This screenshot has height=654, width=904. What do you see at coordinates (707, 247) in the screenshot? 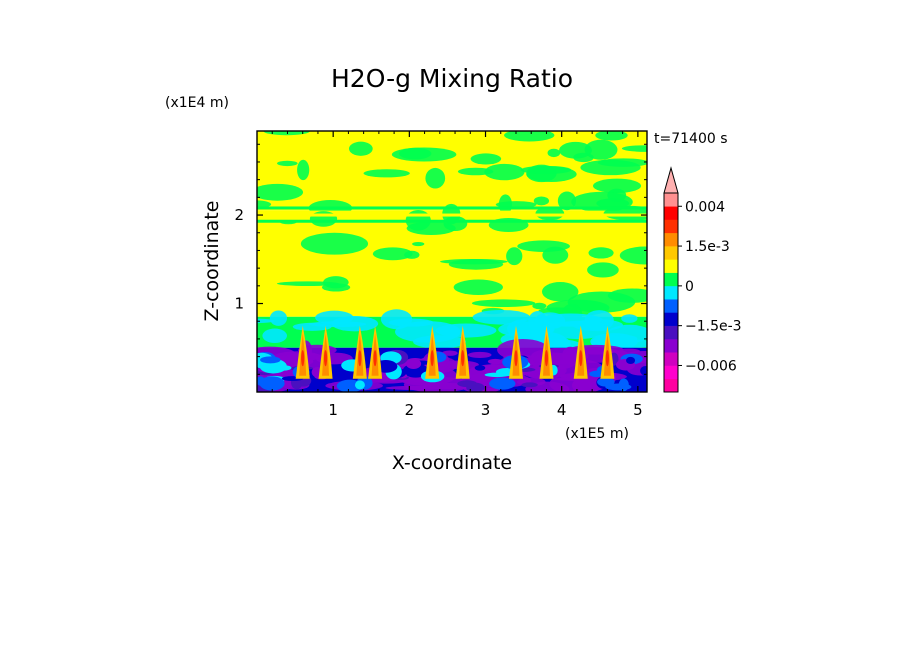
I see `colorbar-tick-label: 1.5e-3` at bounding box center [707, 247].